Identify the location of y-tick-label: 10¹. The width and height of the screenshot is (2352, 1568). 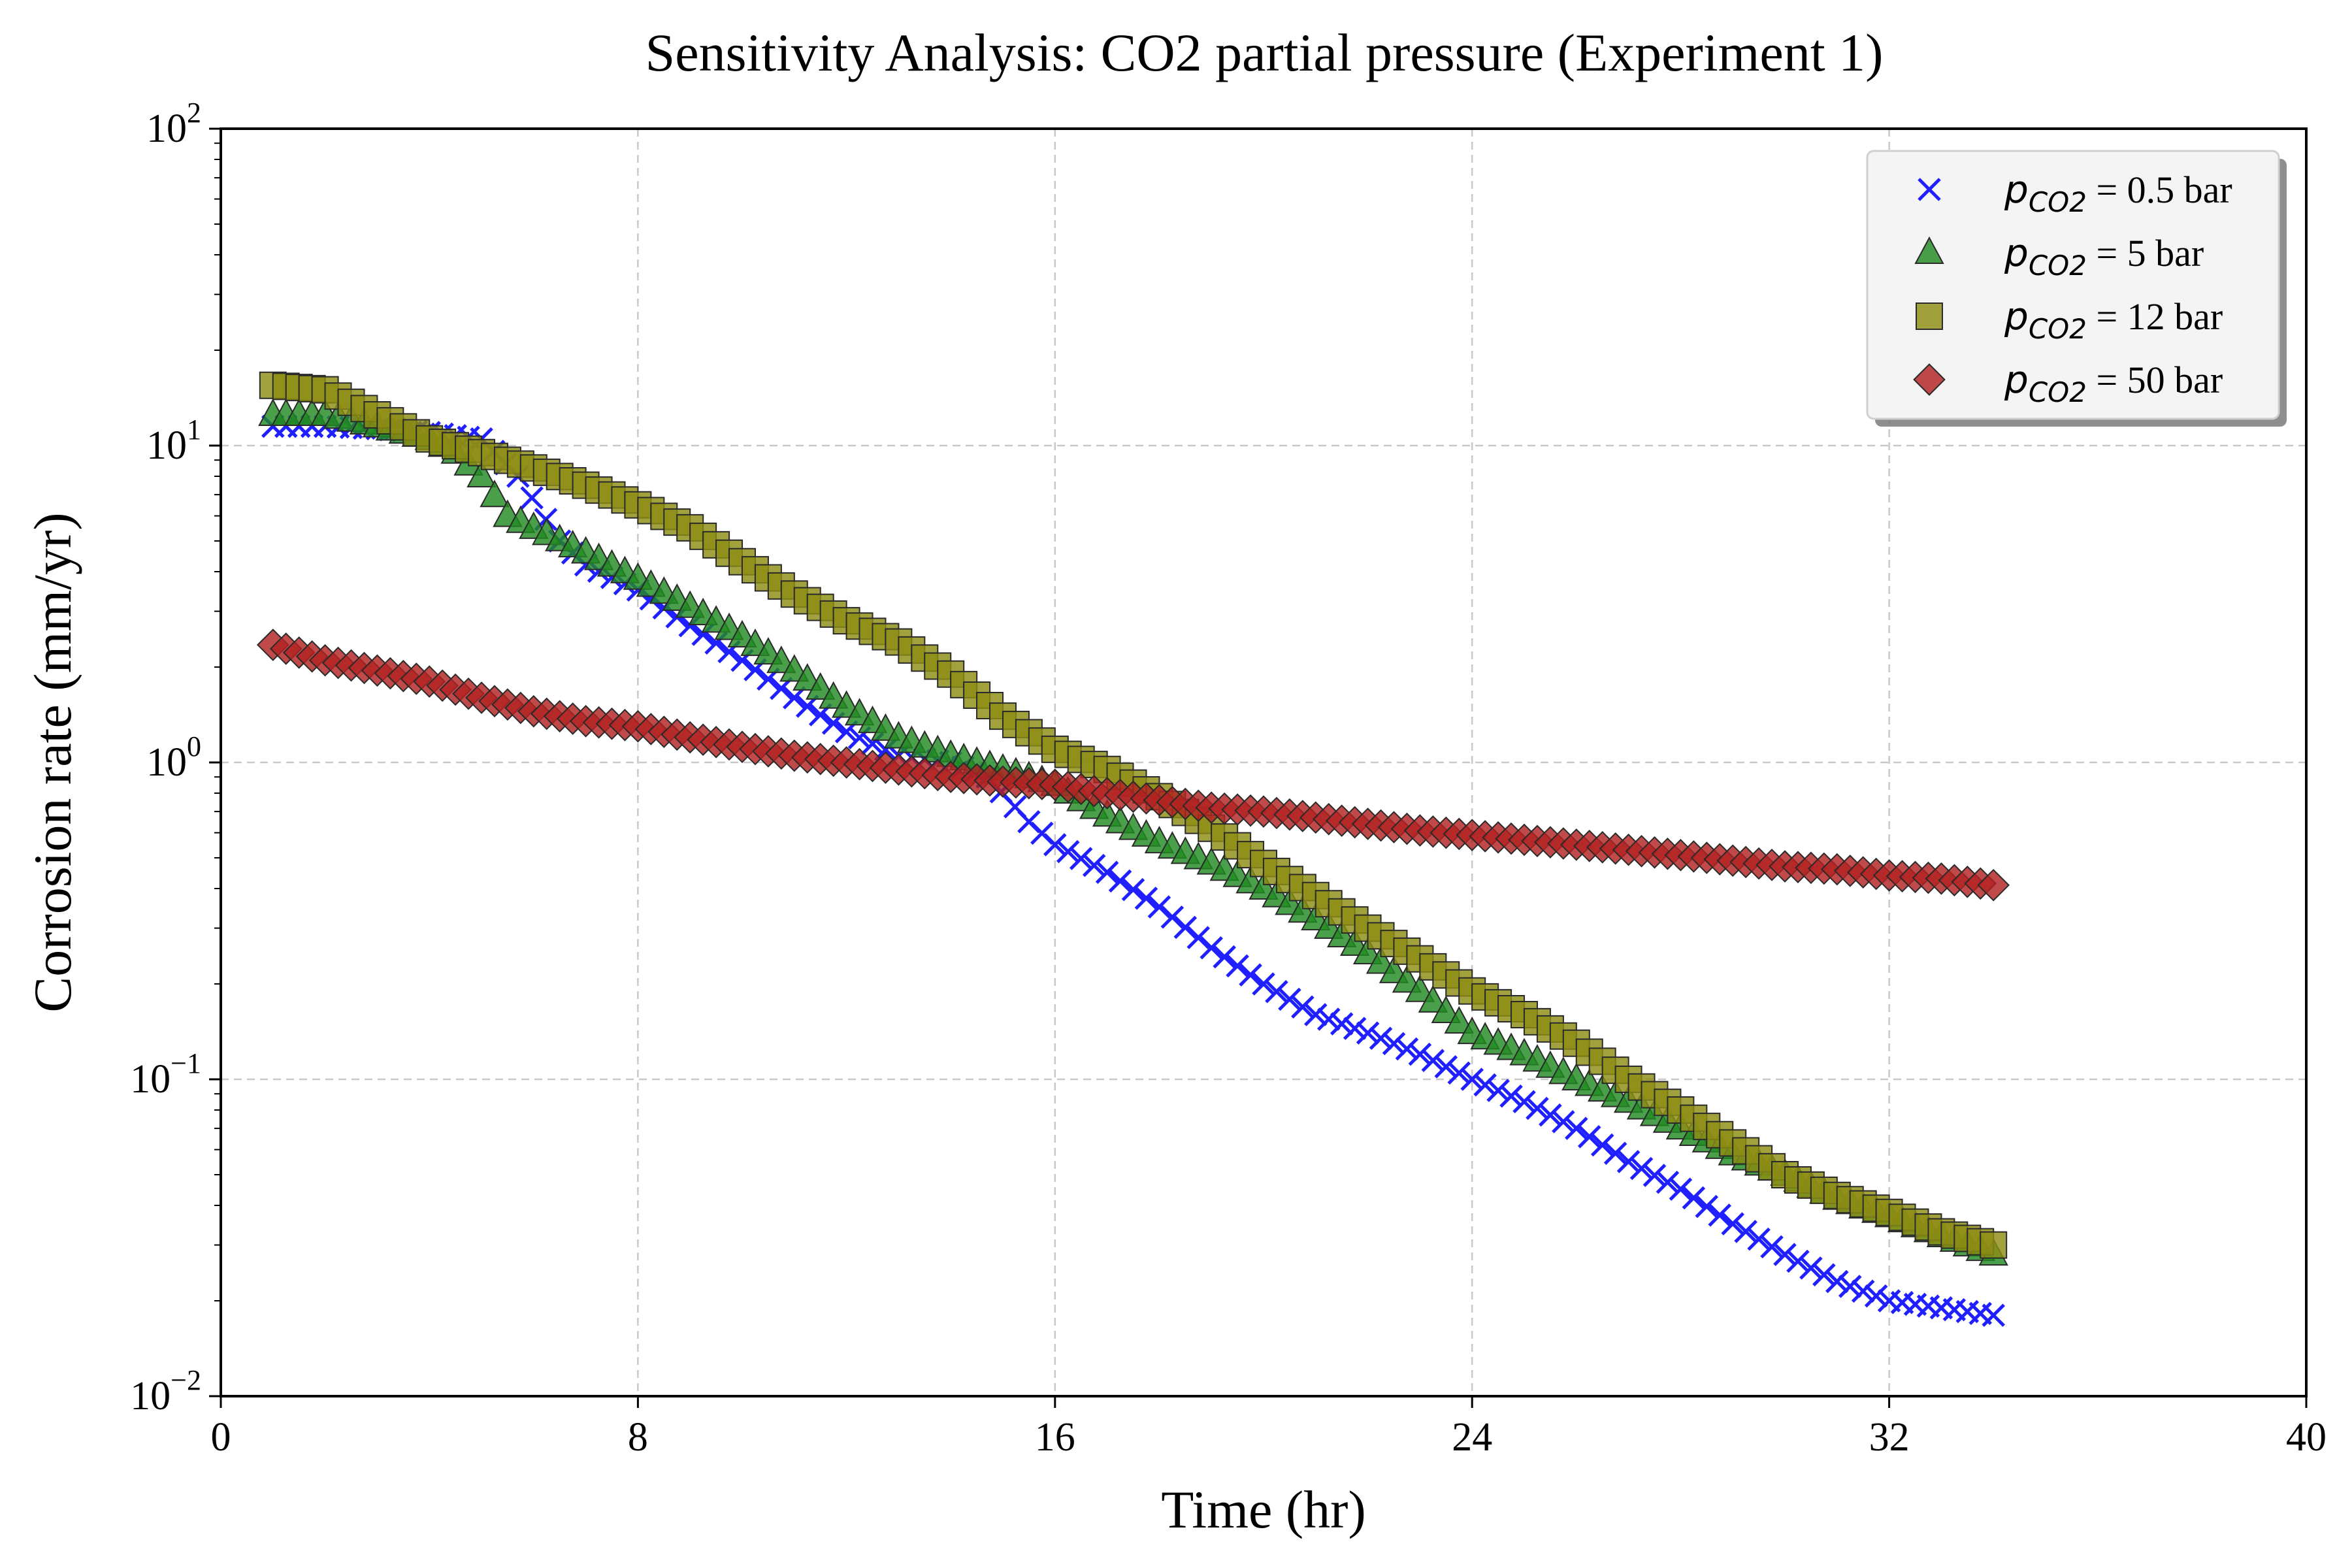
(173, 441).